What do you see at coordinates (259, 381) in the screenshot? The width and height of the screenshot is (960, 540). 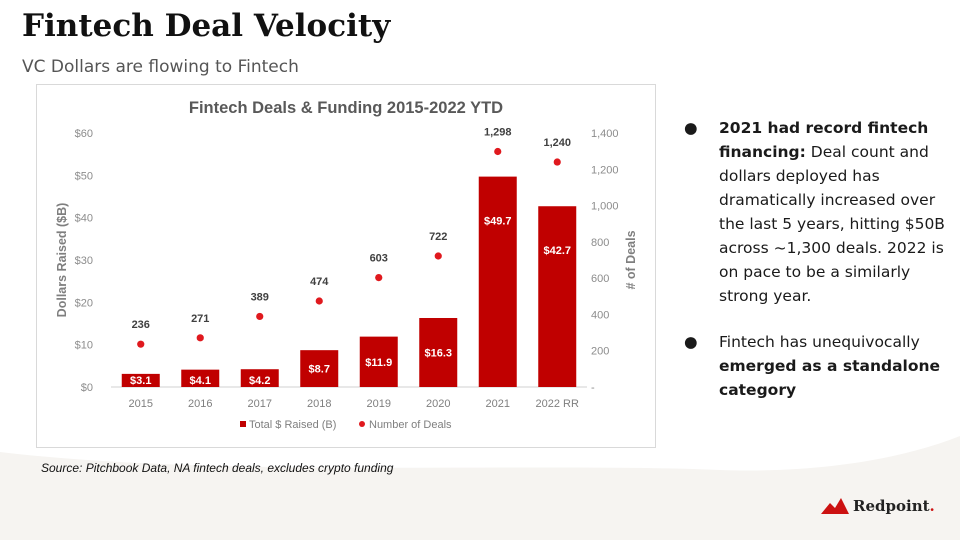 I see `bar-data-label: $4.2` at bounding box center [259, 381].